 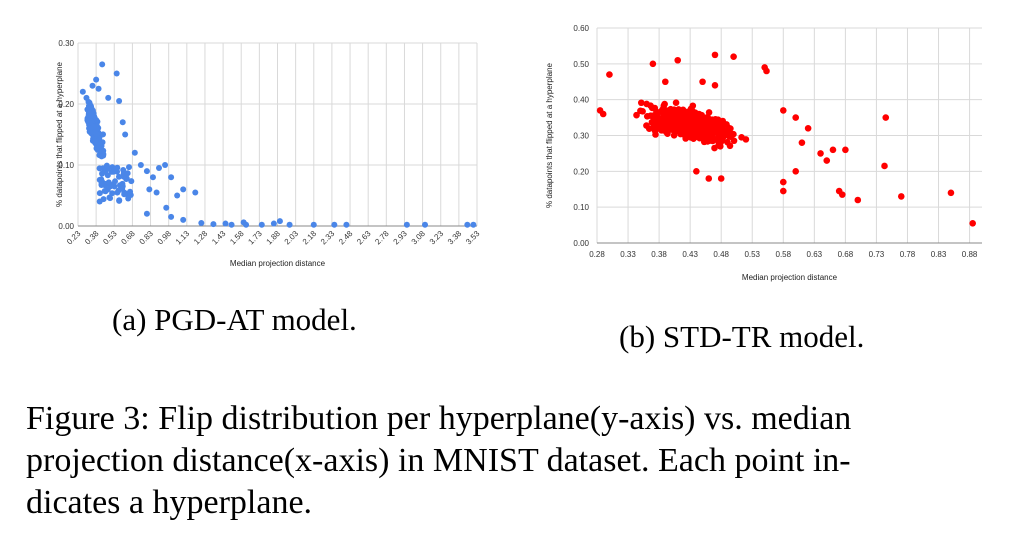 I want to click on x-tick-label: 0.73, so click(x=877, y=254).